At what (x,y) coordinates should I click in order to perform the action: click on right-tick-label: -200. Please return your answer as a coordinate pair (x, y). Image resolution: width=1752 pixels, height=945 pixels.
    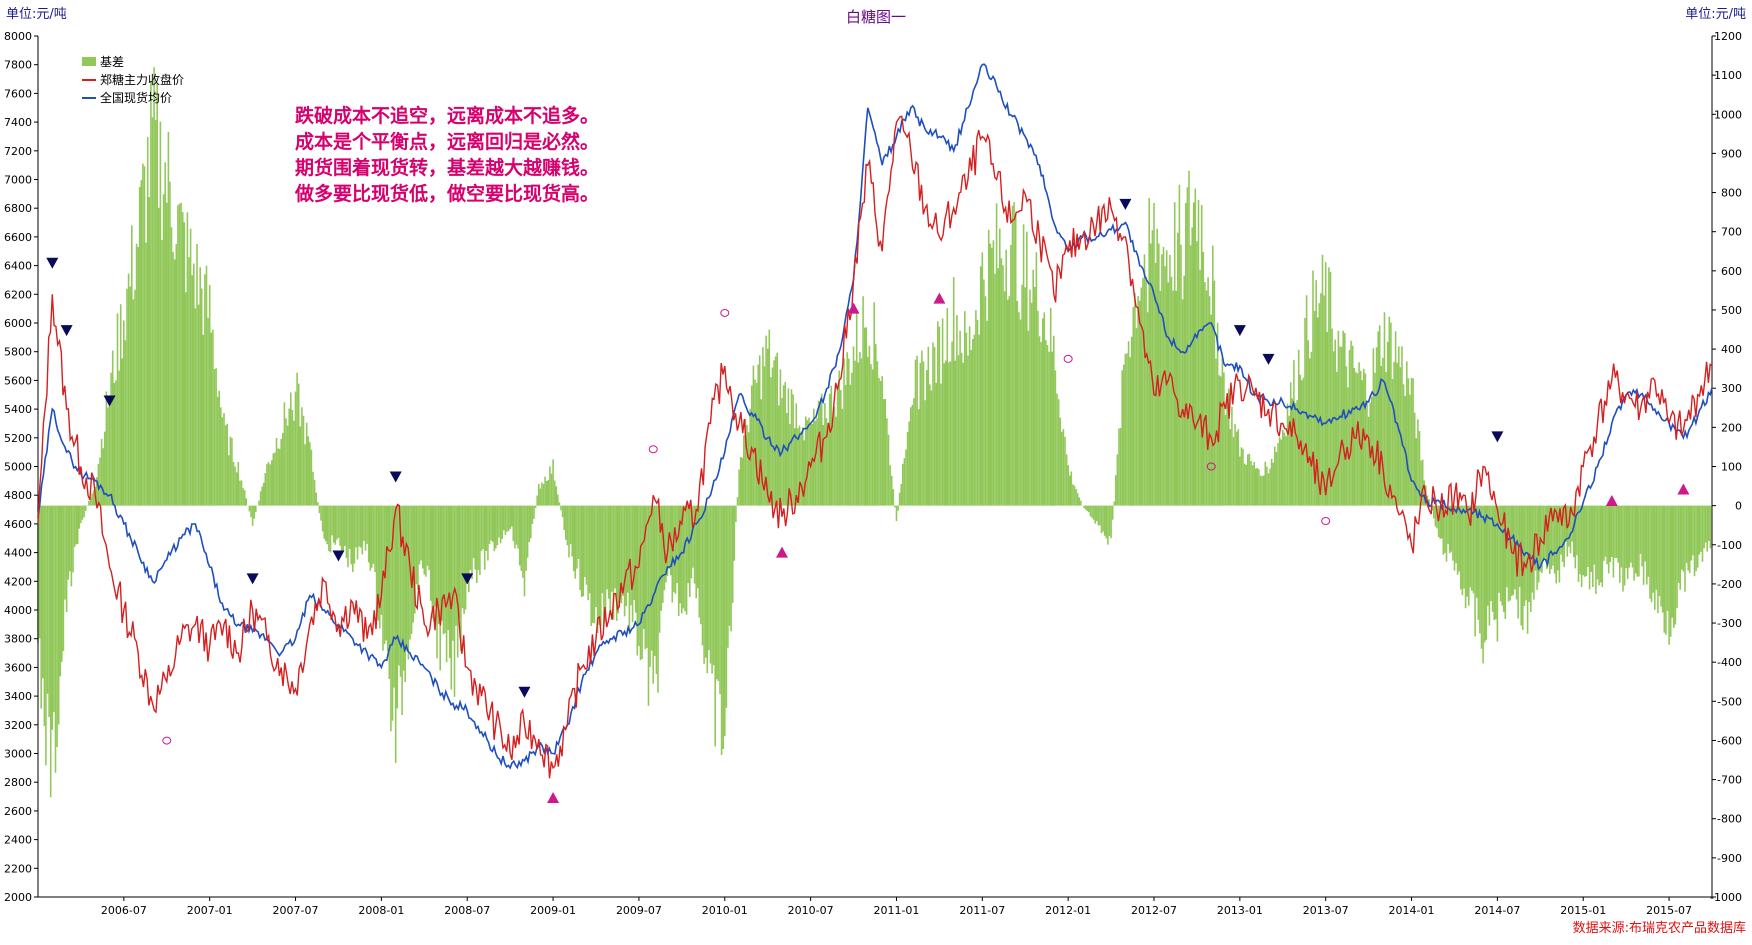
    Looking at the image, I should click on (1729, 584).